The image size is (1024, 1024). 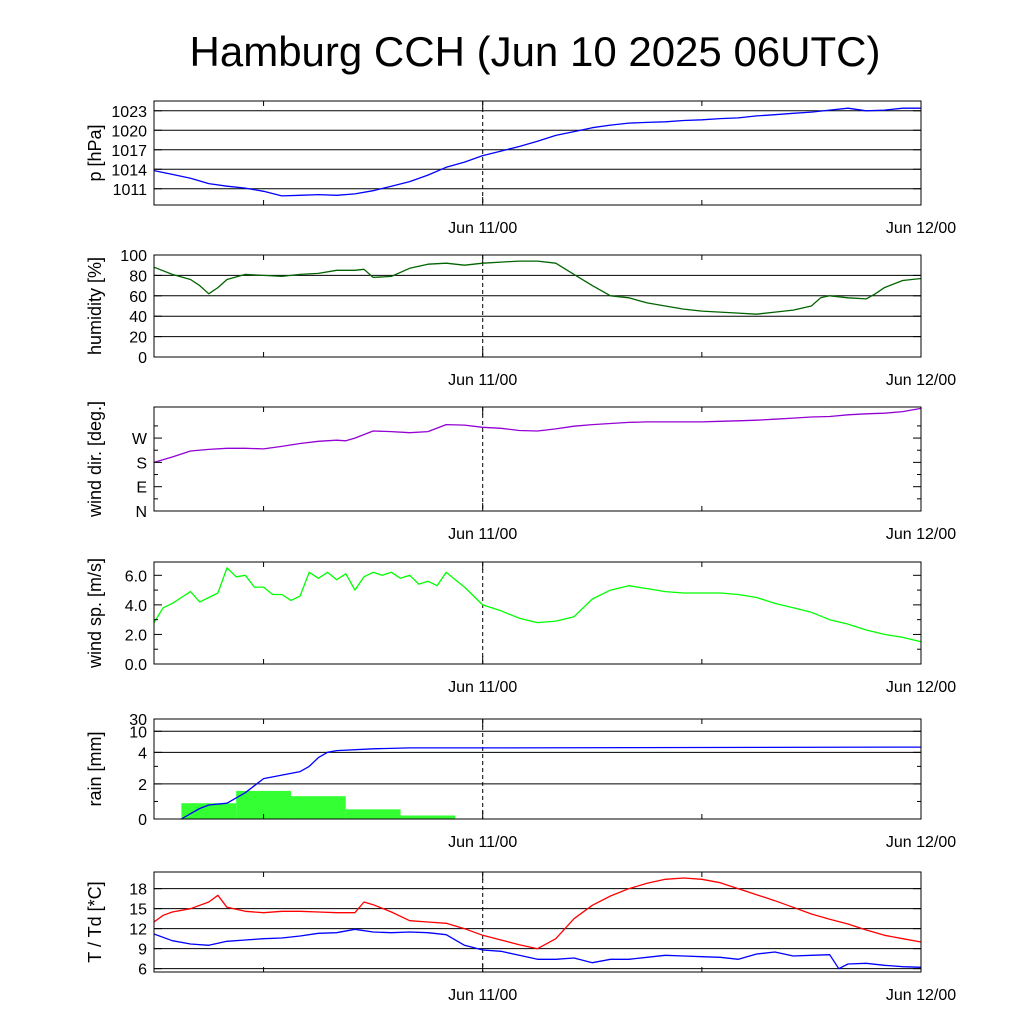 I want to click on temperature-ytick-label: 9, so click(x=142, y=950).